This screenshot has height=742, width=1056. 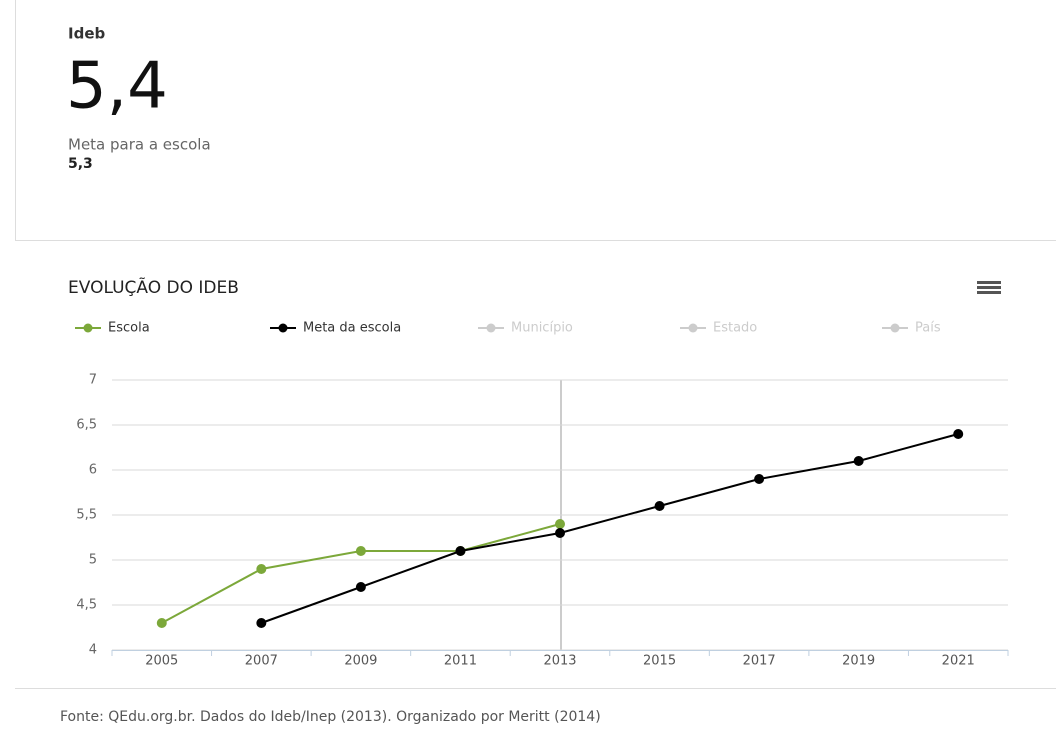 What do you see at coordinates (261, 661) in the screenshot?
I see `x-tick-label: 2007` at bounding box center [261, 661].